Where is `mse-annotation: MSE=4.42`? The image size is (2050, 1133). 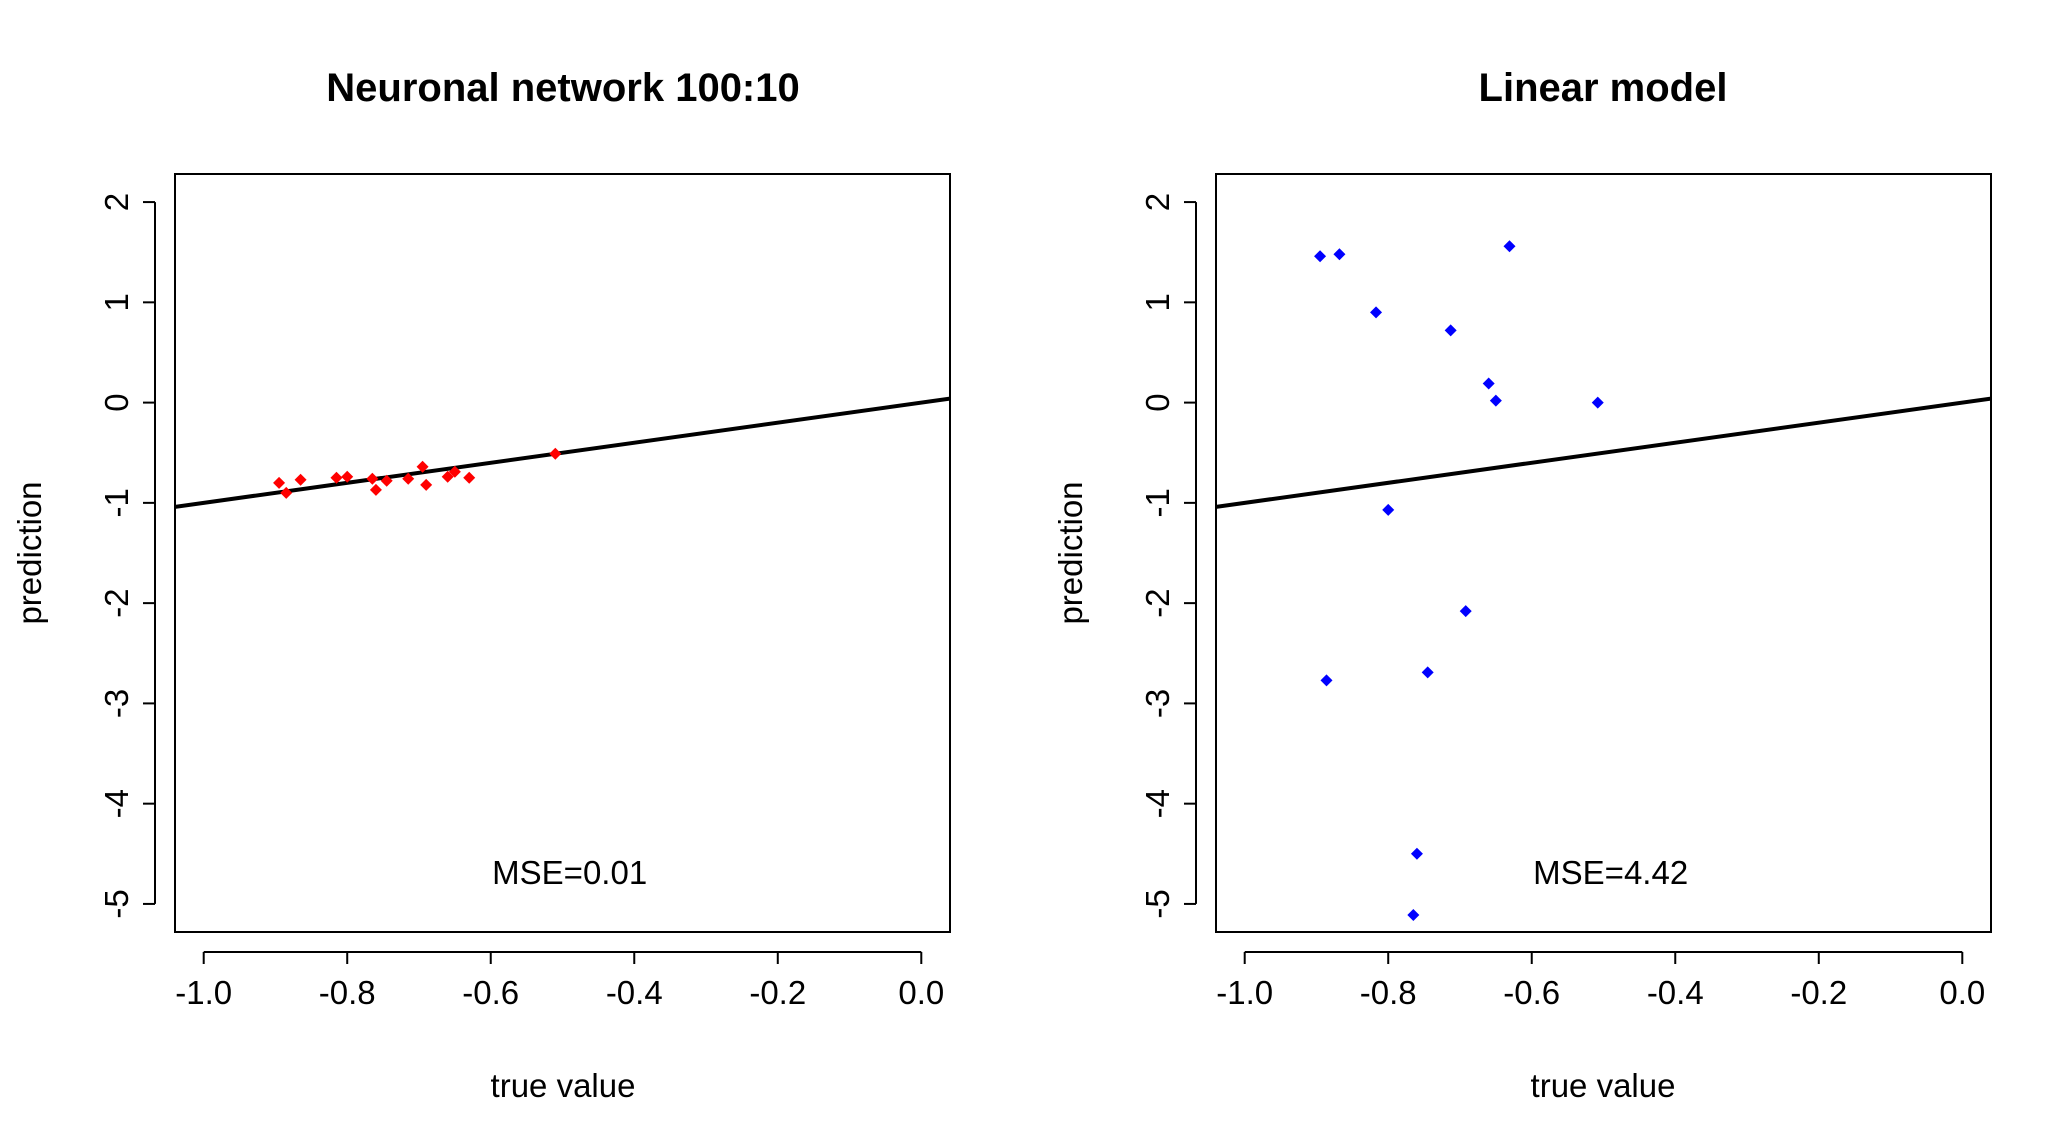 mse-annotation: MSE=4.42 is located at coordinates (1610, 872).